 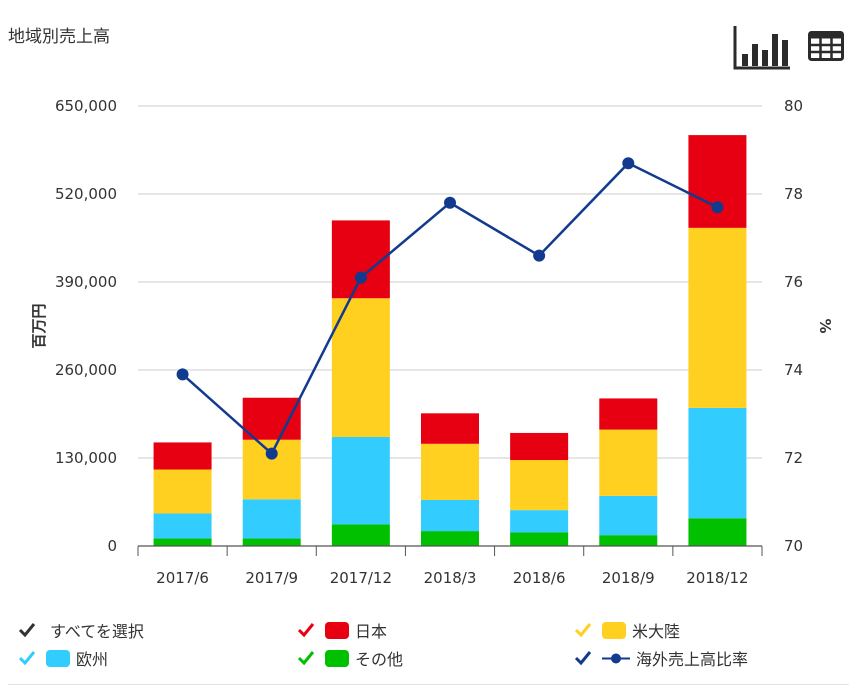 What do you see at coordinates (86, 370) in the screenshot?
I see `y-tick-label: 260,000` at bounding box center [86, 370].